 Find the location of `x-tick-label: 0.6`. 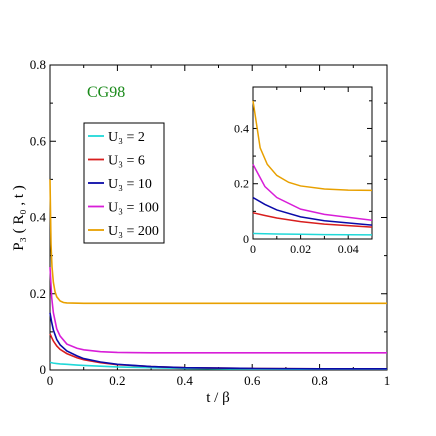

x-tick-label: 0.6 is located at coordinates (252, 380).